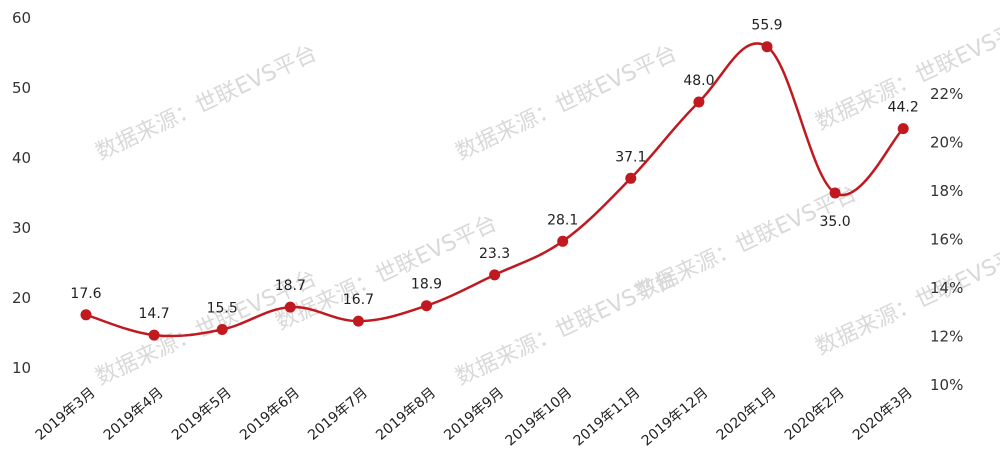 Image resolution: width=1000 pixels, height=464 pixels. Describe the element at coordinates (202, 414) in the screenshot. I see `x-tick-label: 2019年5月` at that location.